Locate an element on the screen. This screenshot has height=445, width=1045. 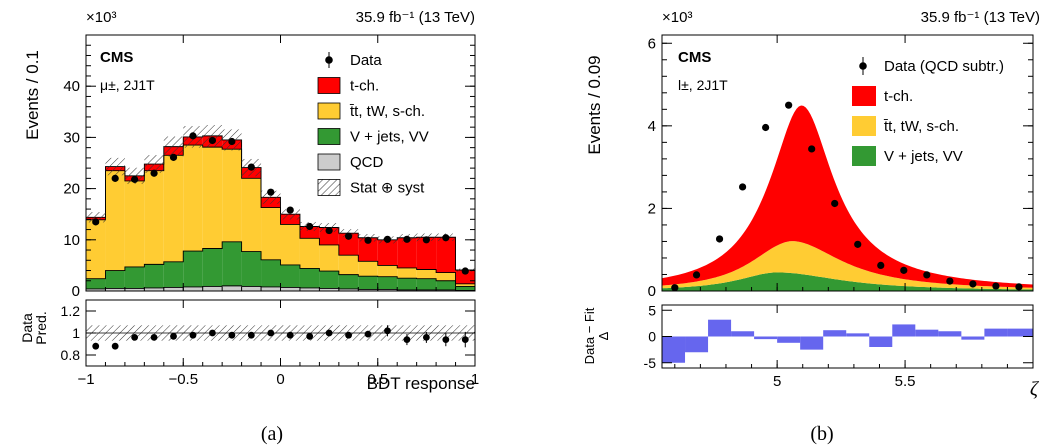
a-legend-label: t-ch. is located at coordinates (364, 86).